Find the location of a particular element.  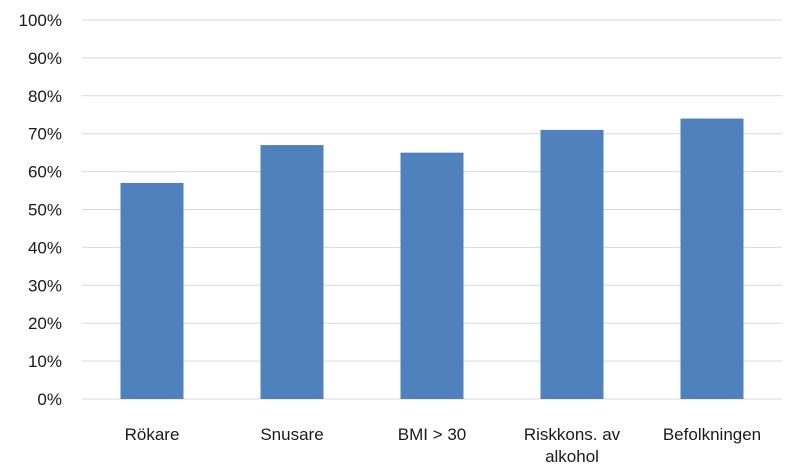

x-tick-label: Befolkningen is located at coordinates (712, 434).